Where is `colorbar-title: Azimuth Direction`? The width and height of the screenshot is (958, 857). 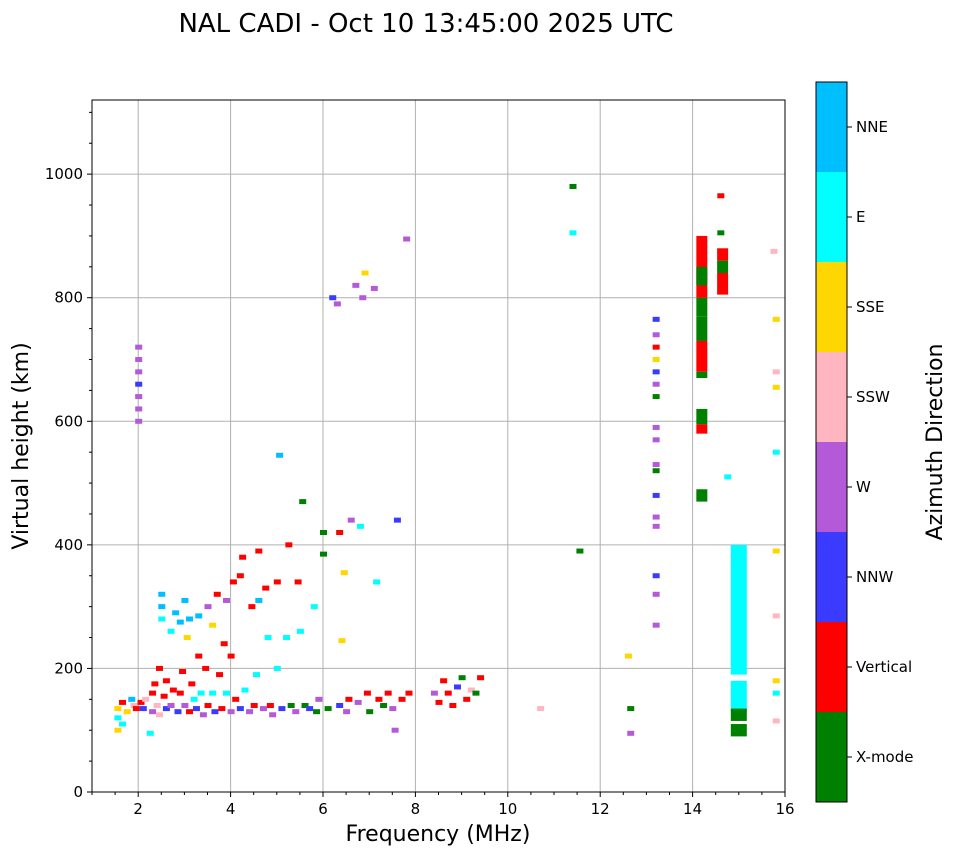 colorbar-title: Azimuth Direction is located at coordinates (935, 441).